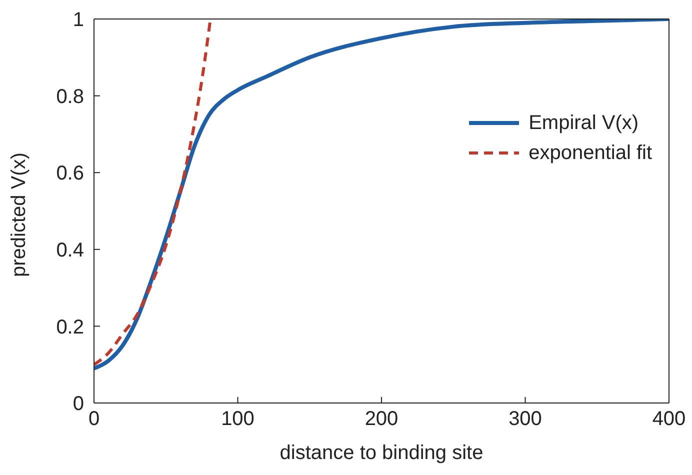 The width and height of the screenshot is (692, 475). Describe the element at coordinates (94, 419) in the screenshot. I see `x-tick-label: 0` at that location.